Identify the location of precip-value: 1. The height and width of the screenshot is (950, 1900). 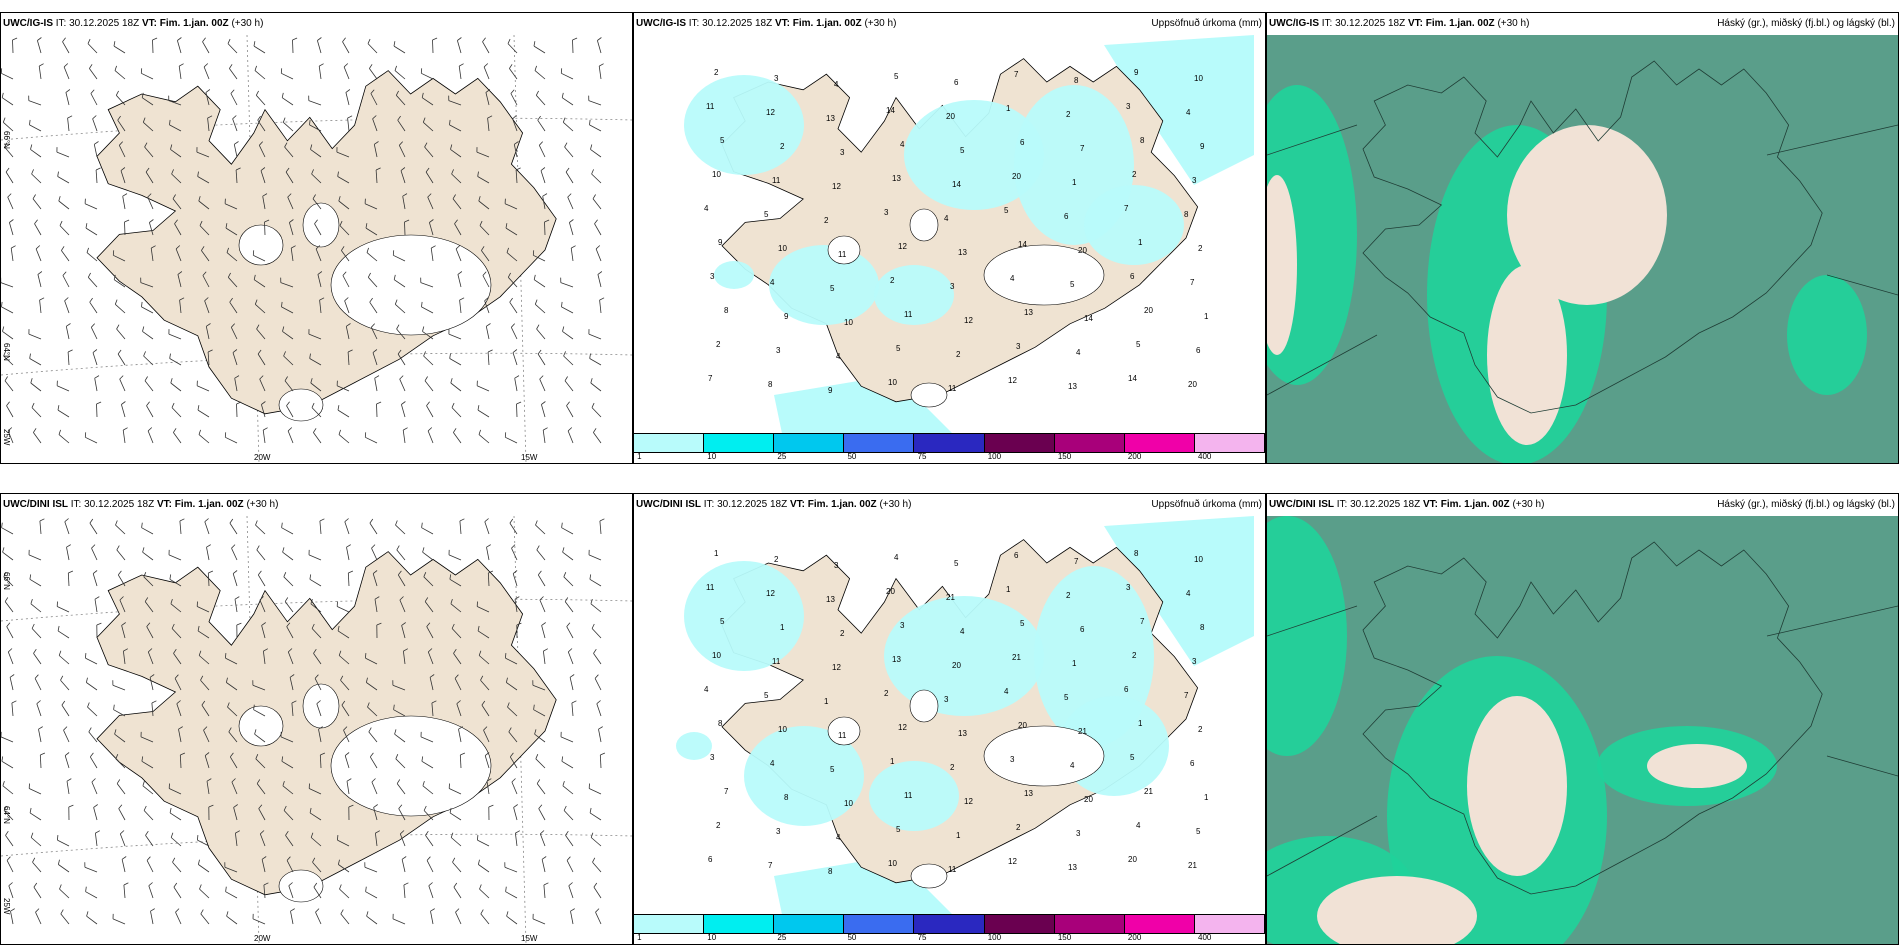
(1074, 663).